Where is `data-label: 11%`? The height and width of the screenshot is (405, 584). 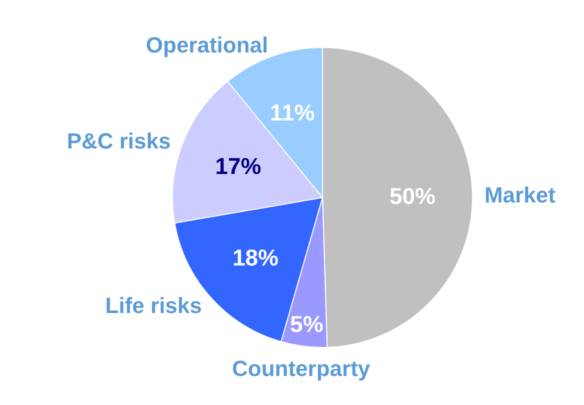
data-label: 11% is located at coordinates (292, 113).